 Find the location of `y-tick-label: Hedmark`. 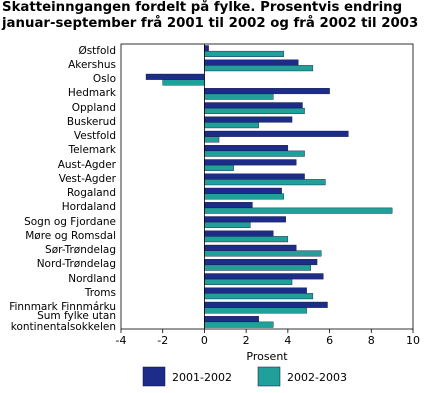

y-tick-label: Hedmark is located at coordinates (91, 93).